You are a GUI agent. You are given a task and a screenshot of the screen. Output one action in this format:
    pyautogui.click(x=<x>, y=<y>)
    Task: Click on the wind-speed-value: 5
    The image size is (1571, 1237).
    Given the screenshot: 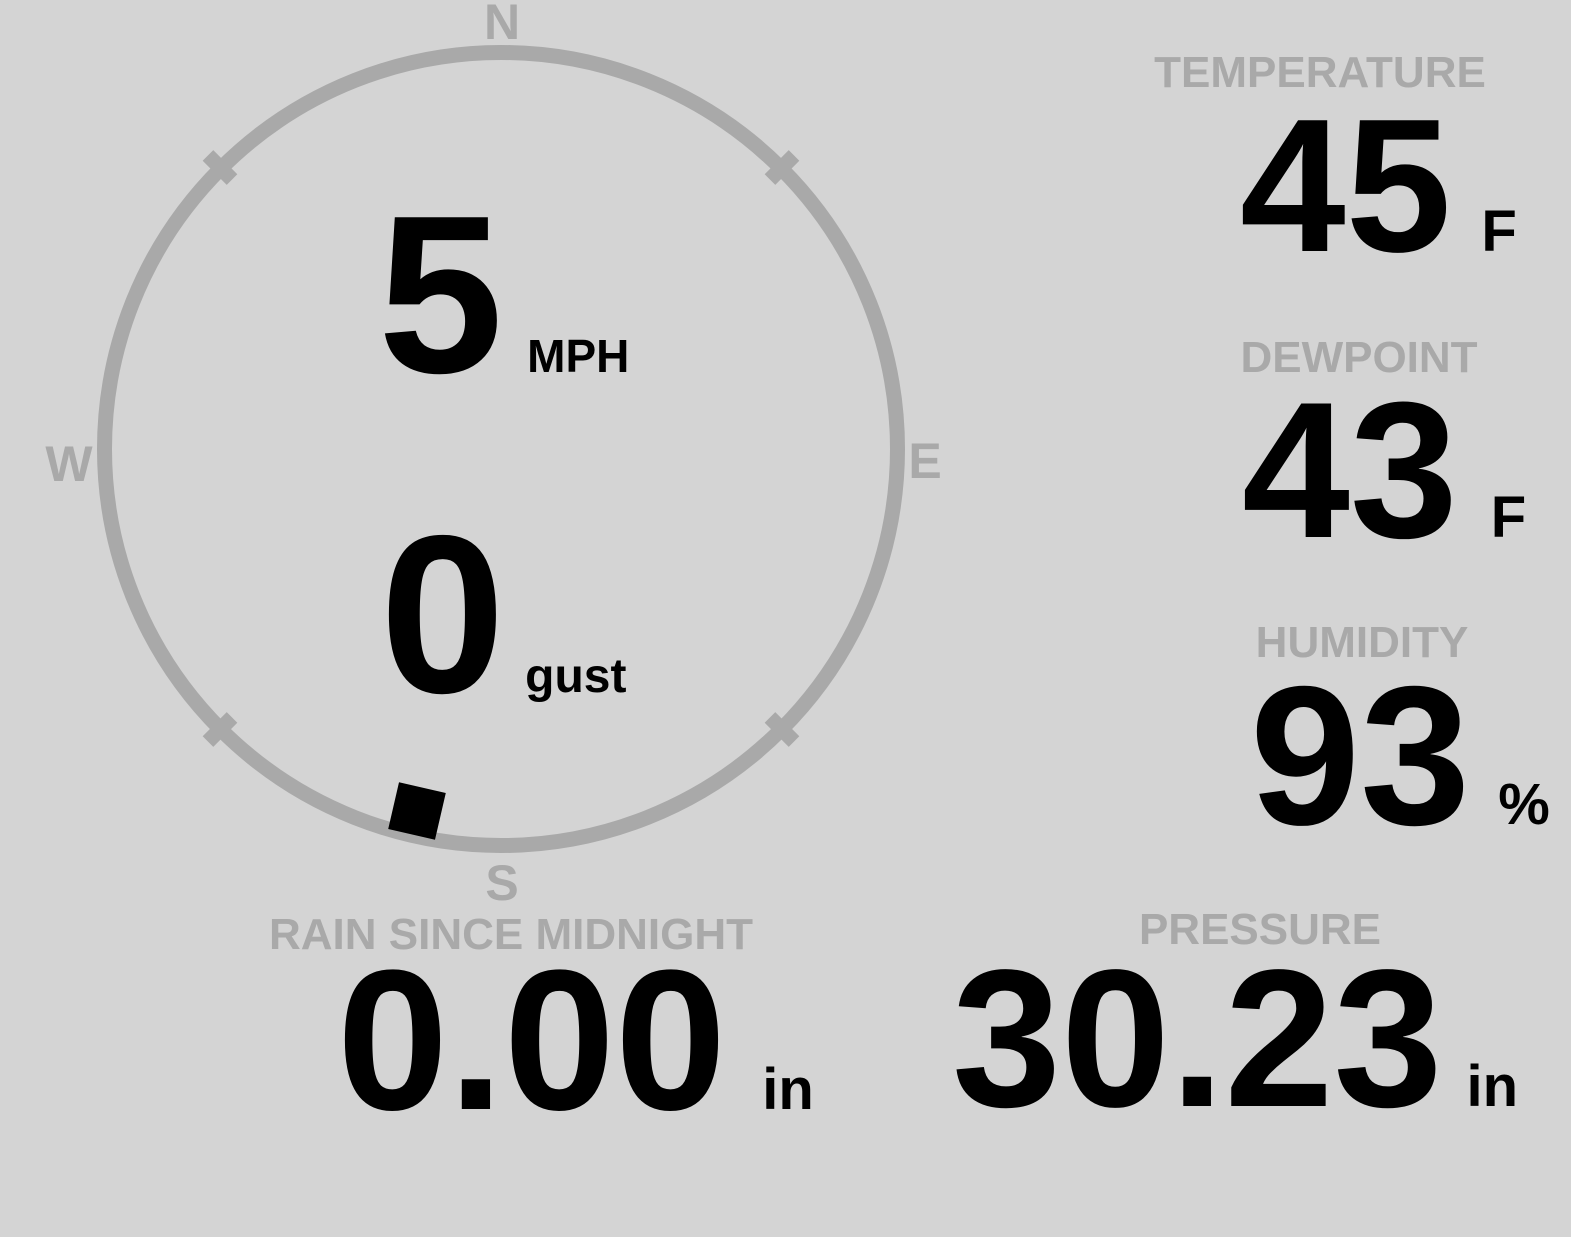 What is the action you would take?
    pyautogui.click(x=441, y=294)
    